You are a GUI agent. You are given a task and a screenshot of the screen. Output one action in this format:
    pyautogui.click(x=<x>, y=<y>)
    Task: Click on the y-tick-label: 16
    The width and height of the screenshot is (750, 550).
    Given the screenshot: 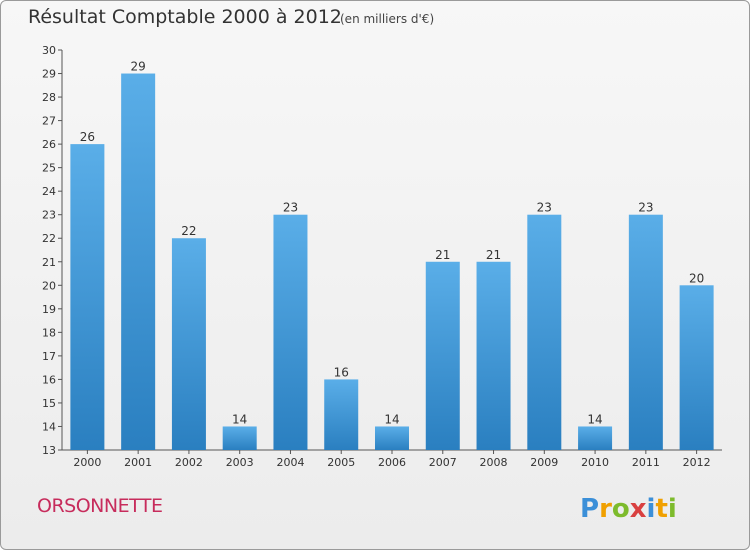 What is the action you would take?
    pyautogui.click(x=49, y=379)
    